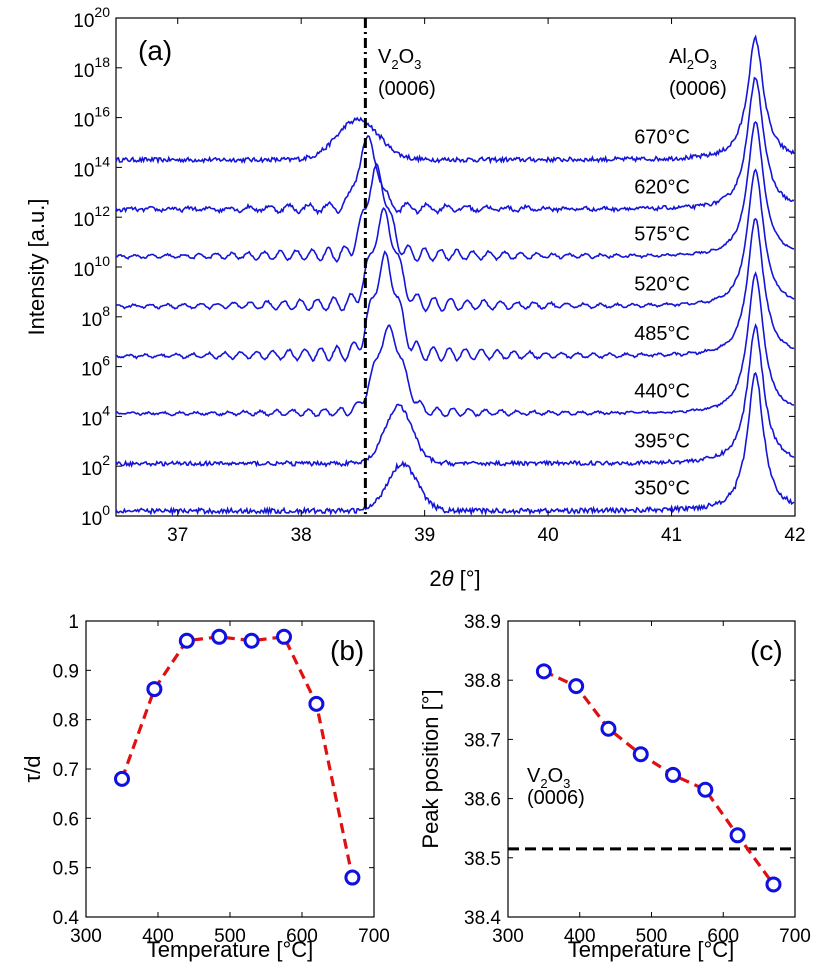  What do you see at coordinates (690, 64) in the screenshot?
I see `al2o3-annotation-sub-2: 2` at bounding box center [690, 64].